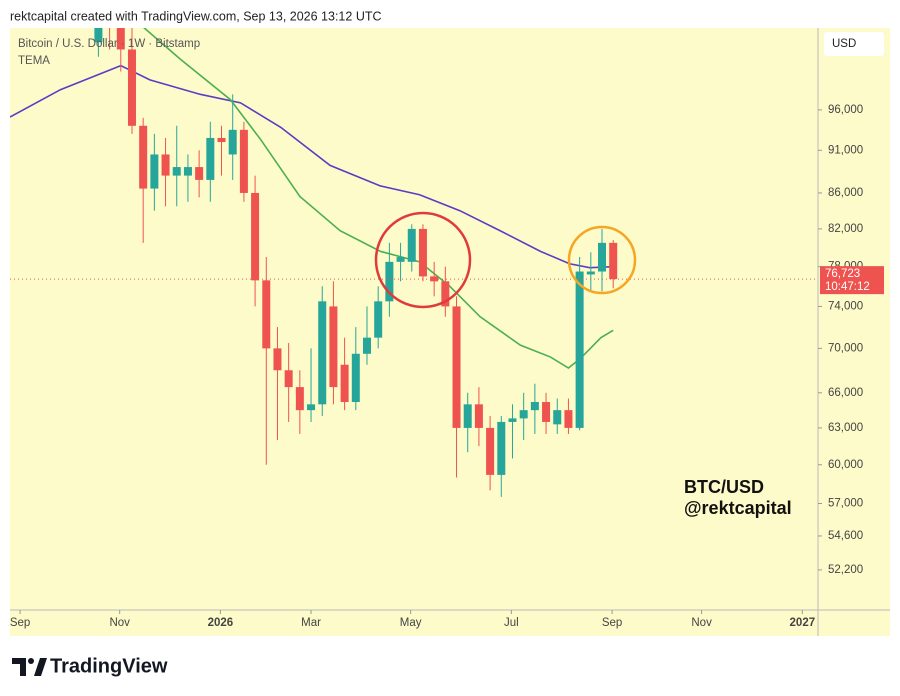 This screenshot has height=696, width=900. I want to click on annotation: BTC/USD, so click(724, 487).